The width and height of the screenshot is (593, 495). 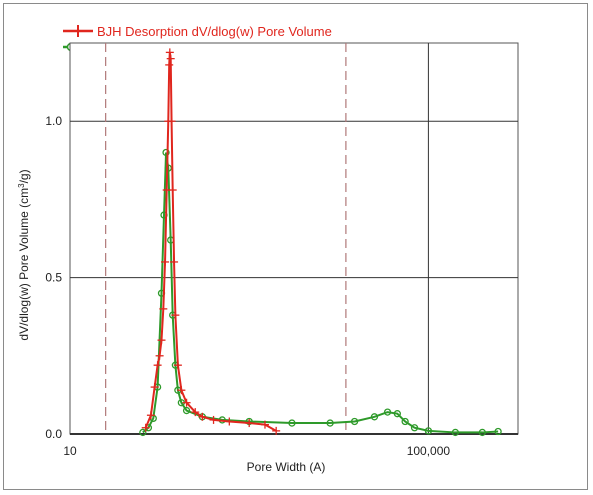 What do you see at coordinates (286, 467) in the screenshot?
I see `x-axis-title: Pore Width (A)` at bounding box center [286, 467].